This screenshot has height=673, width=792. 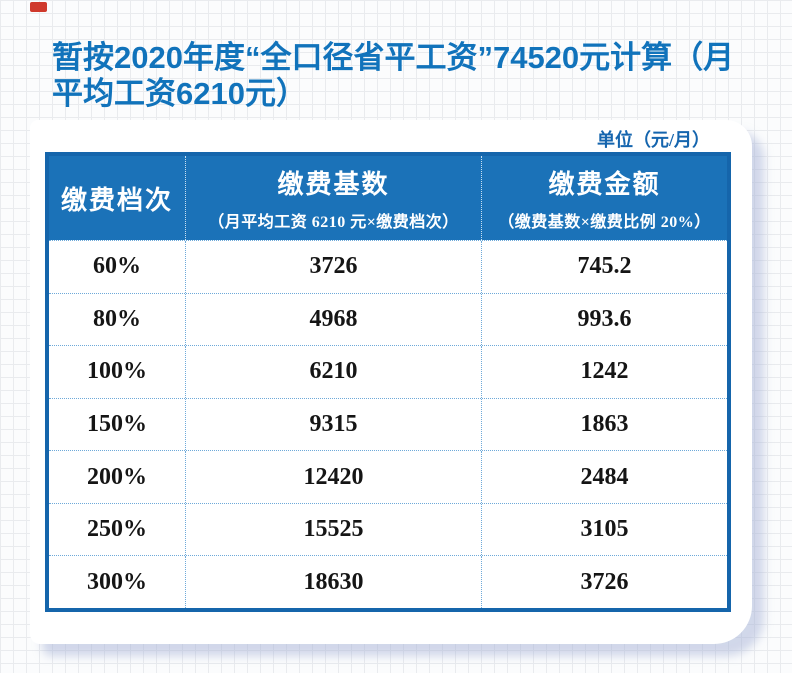 I want to click on table-row: 80% 4968 993.6, so click(x=388, y=319).